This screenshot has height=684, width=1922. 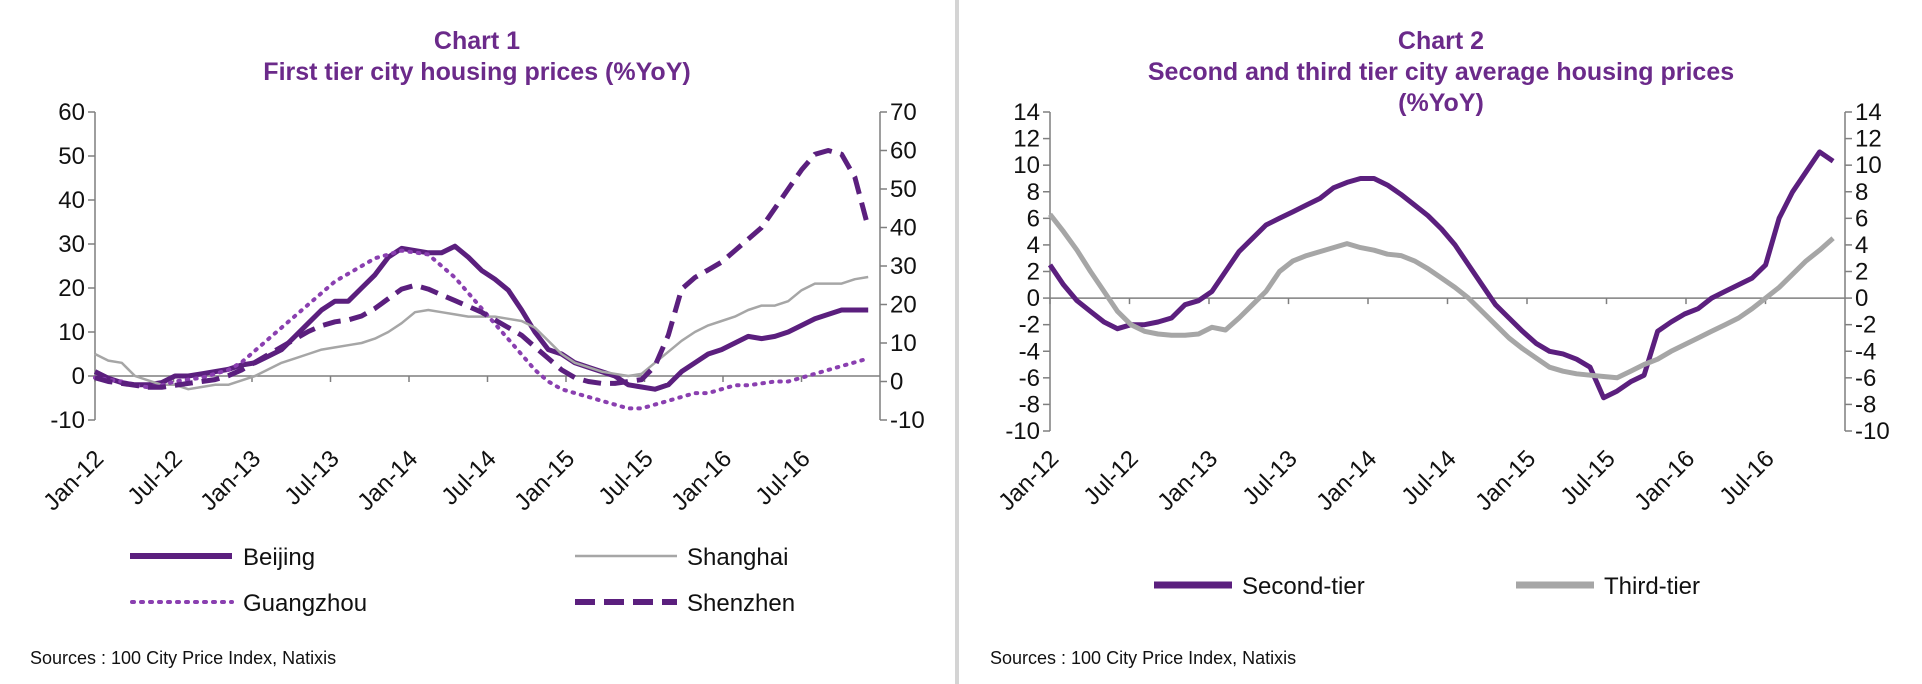 What do you see at coordinates (1033, 298) in the screenshot?
I see `c2-left-tick-label: 0` at bounding box center [1033, 298].